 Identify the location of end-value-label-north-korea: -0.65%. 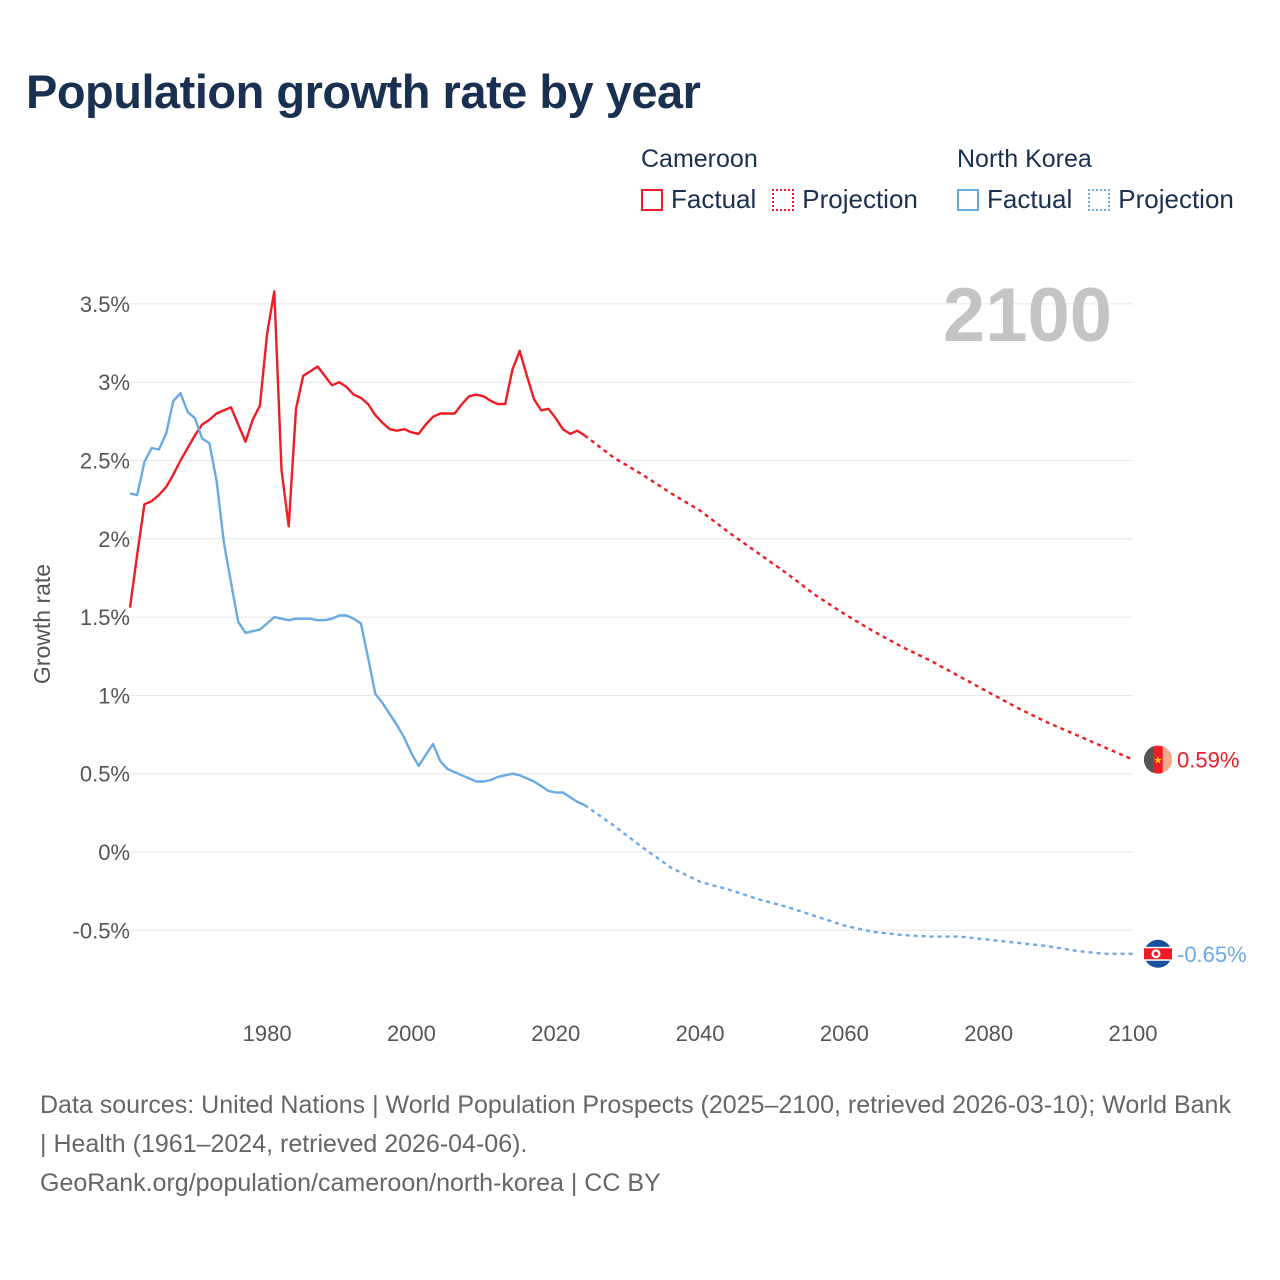
(1212, 954).